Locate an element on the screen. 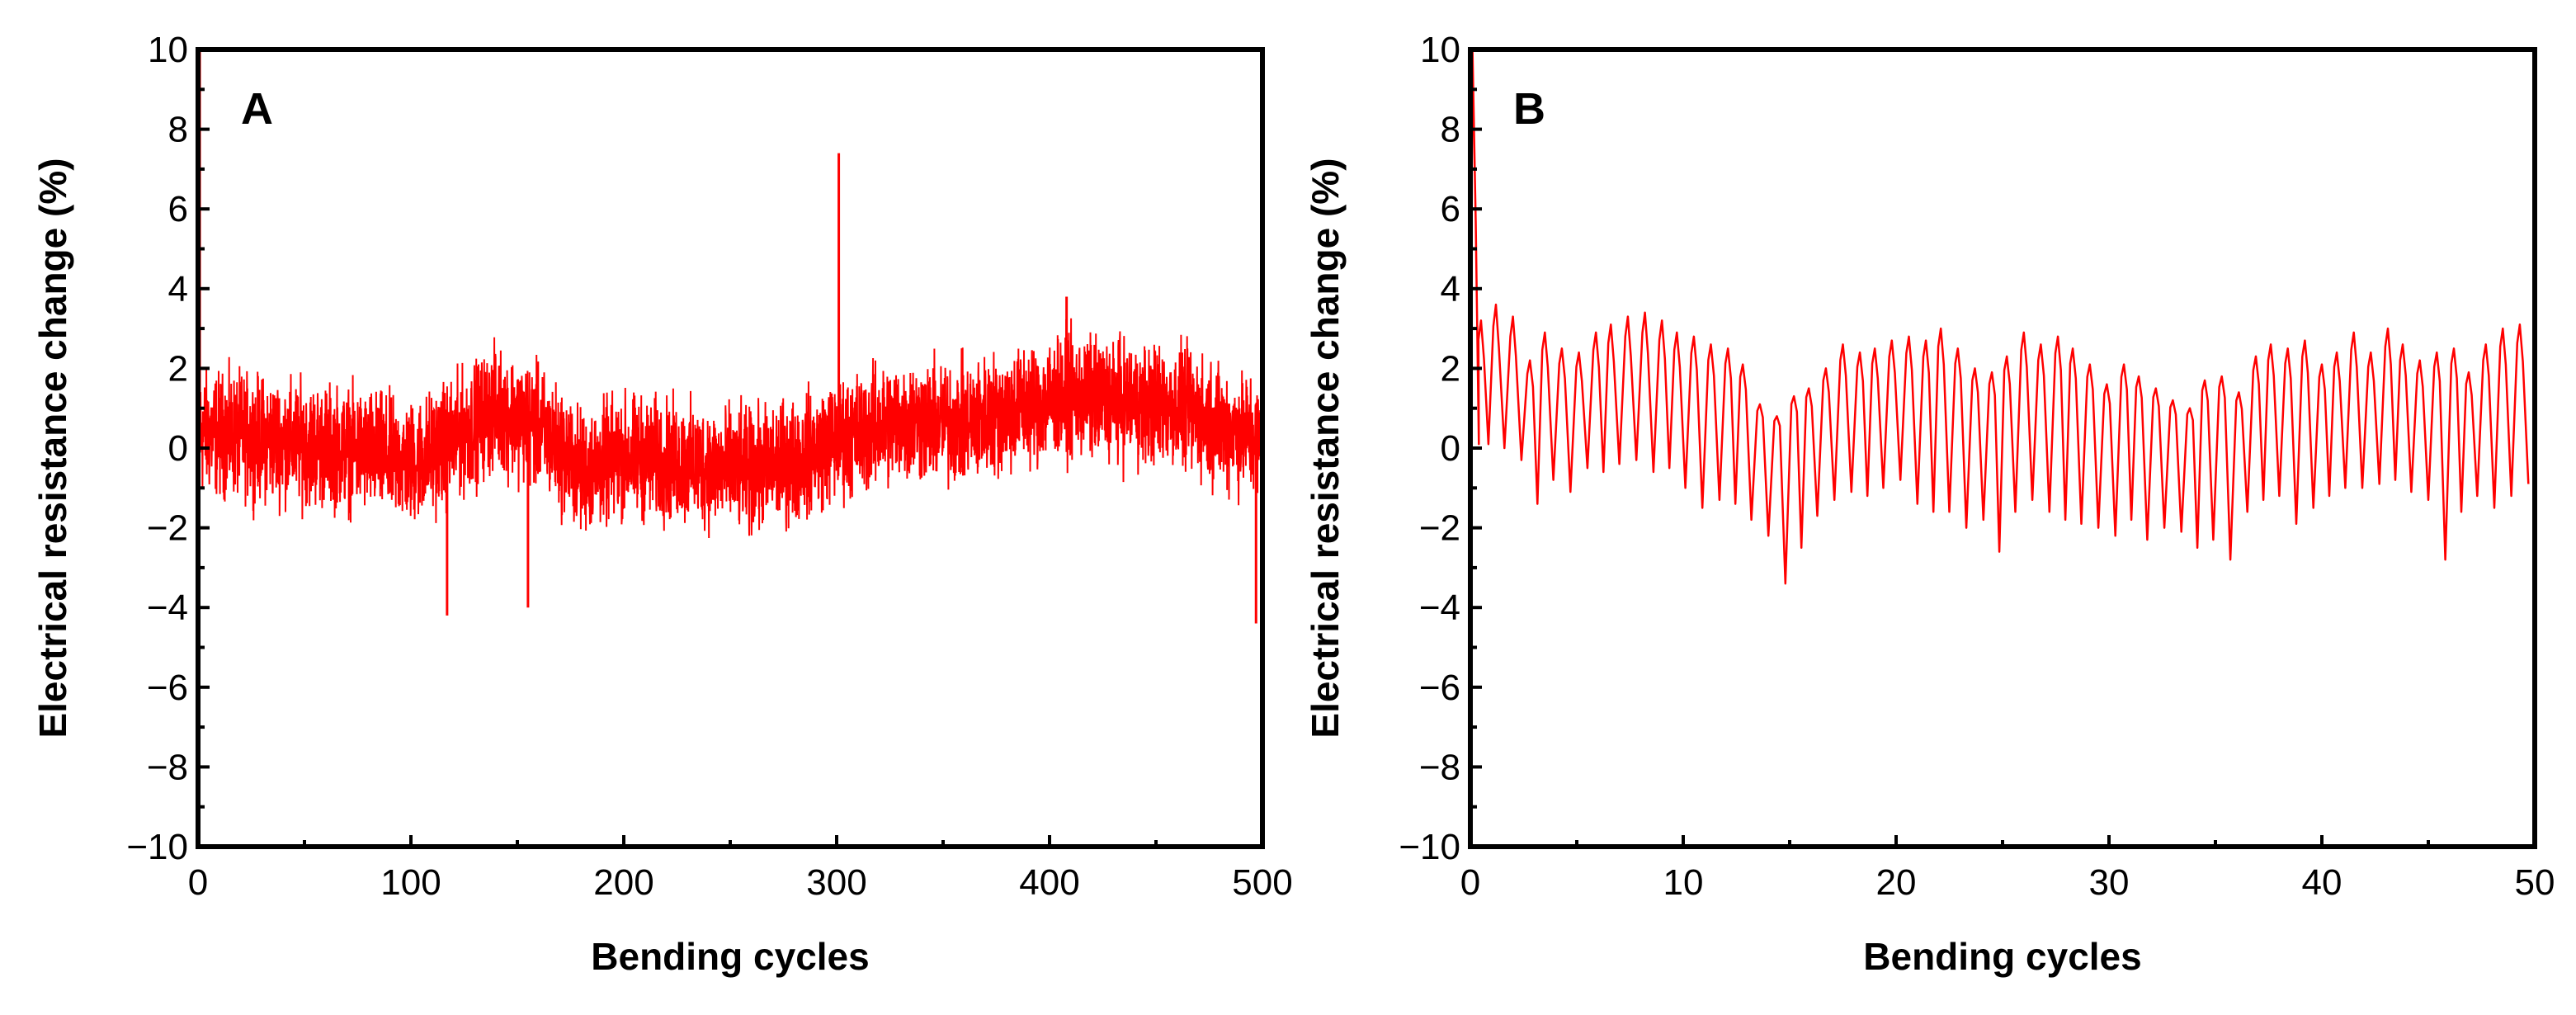  x-tick-label: 400 is located at coordinates (1049, 882).